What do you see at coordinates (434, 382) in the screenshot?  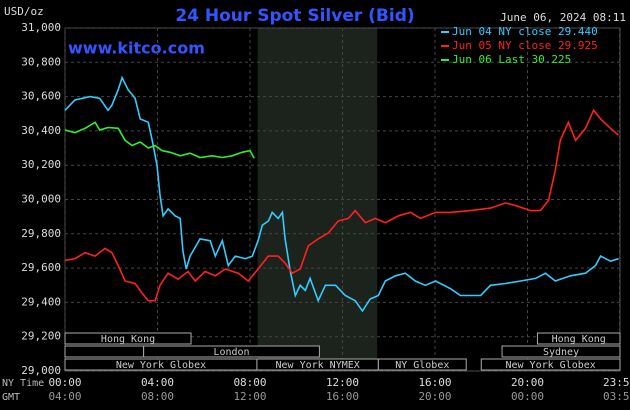 I see `x-tick-label: 16:00` at bounding box center [434, 382].